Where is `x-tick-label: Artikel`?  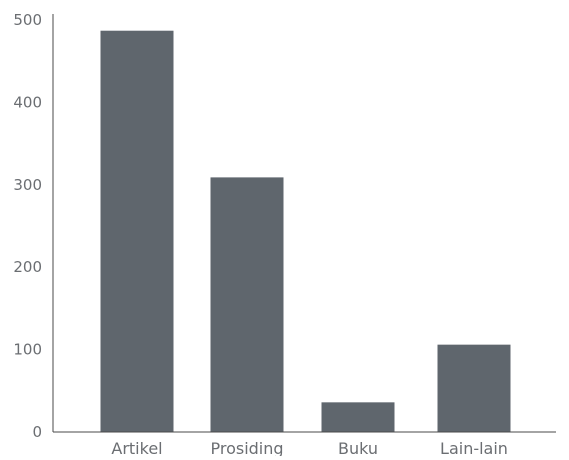 x-tick-label: Artikel is located at coordinates (136, 447).